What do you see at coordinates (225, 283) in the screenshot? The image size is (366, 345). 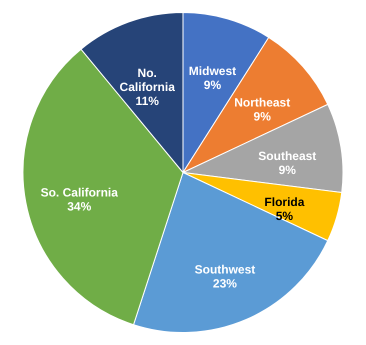 I see `data-label: 23%` at bounding box center [225, 283].